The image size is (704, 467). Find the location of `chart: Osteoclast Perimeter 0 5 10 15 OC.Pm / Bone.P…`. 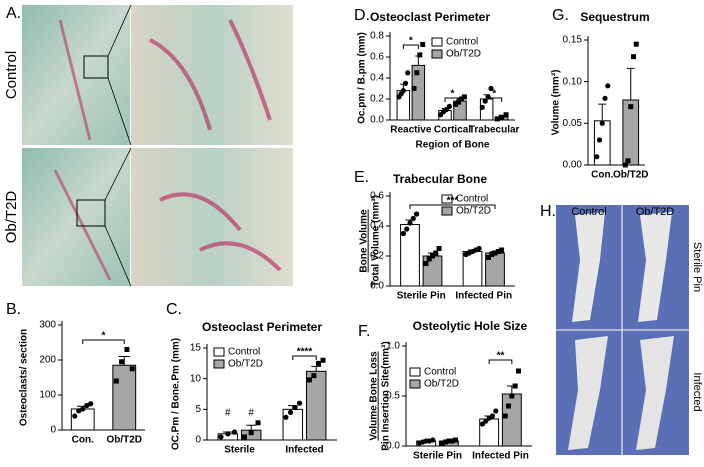

chart: Osteoclast Perimeter 0 5 10 15 OC.Pm / Bone.P… is located at coordinates (254, 388).